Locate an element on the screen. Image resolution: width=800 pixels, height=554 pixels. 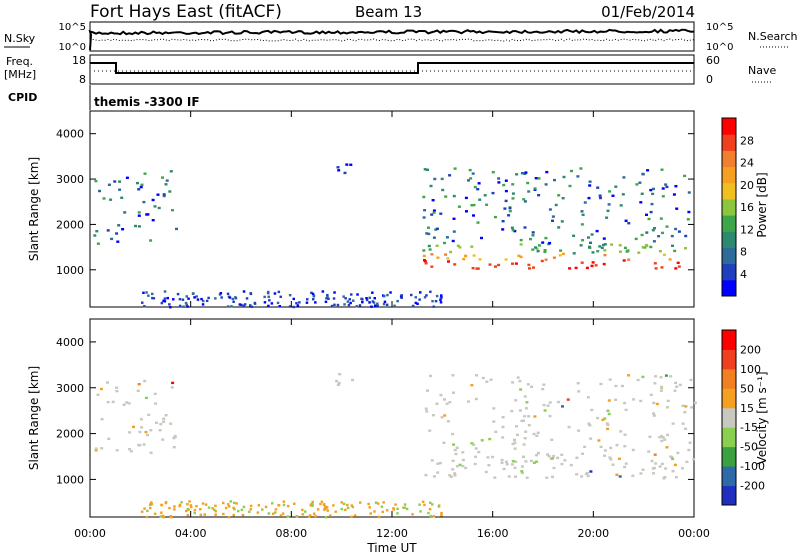
nsky-trace is located at coordinates (391, 39).